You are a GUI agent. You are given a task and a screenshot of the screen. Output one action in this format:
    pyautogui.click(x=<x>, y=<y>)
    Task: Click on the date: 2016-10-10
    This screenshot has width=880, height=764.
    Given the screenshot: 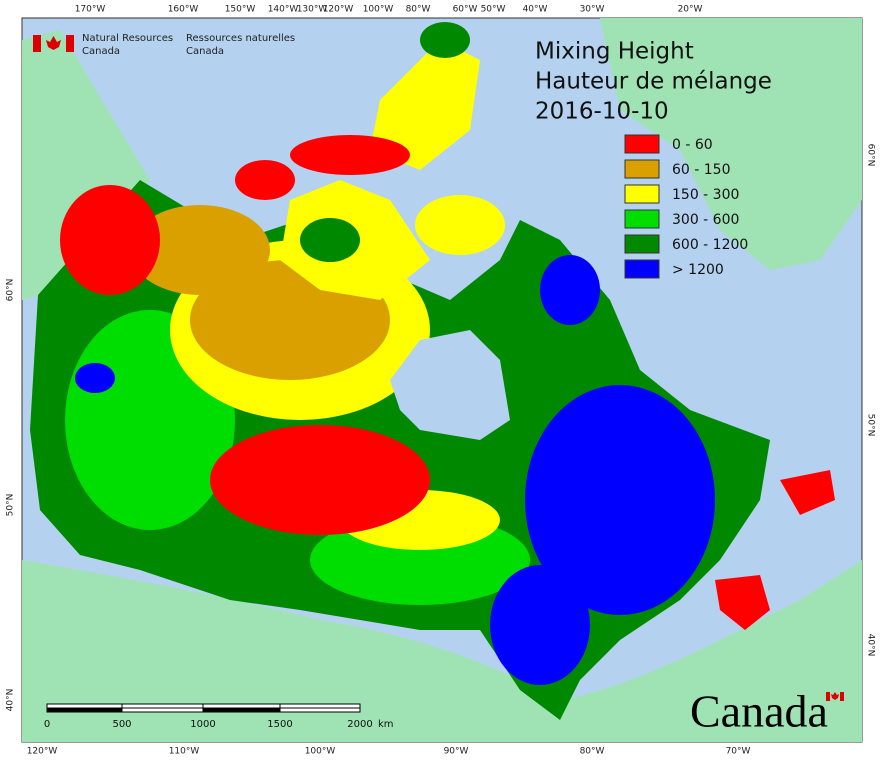 What is the action you would take?
    pyautogui.click(x=602, y=112)
    